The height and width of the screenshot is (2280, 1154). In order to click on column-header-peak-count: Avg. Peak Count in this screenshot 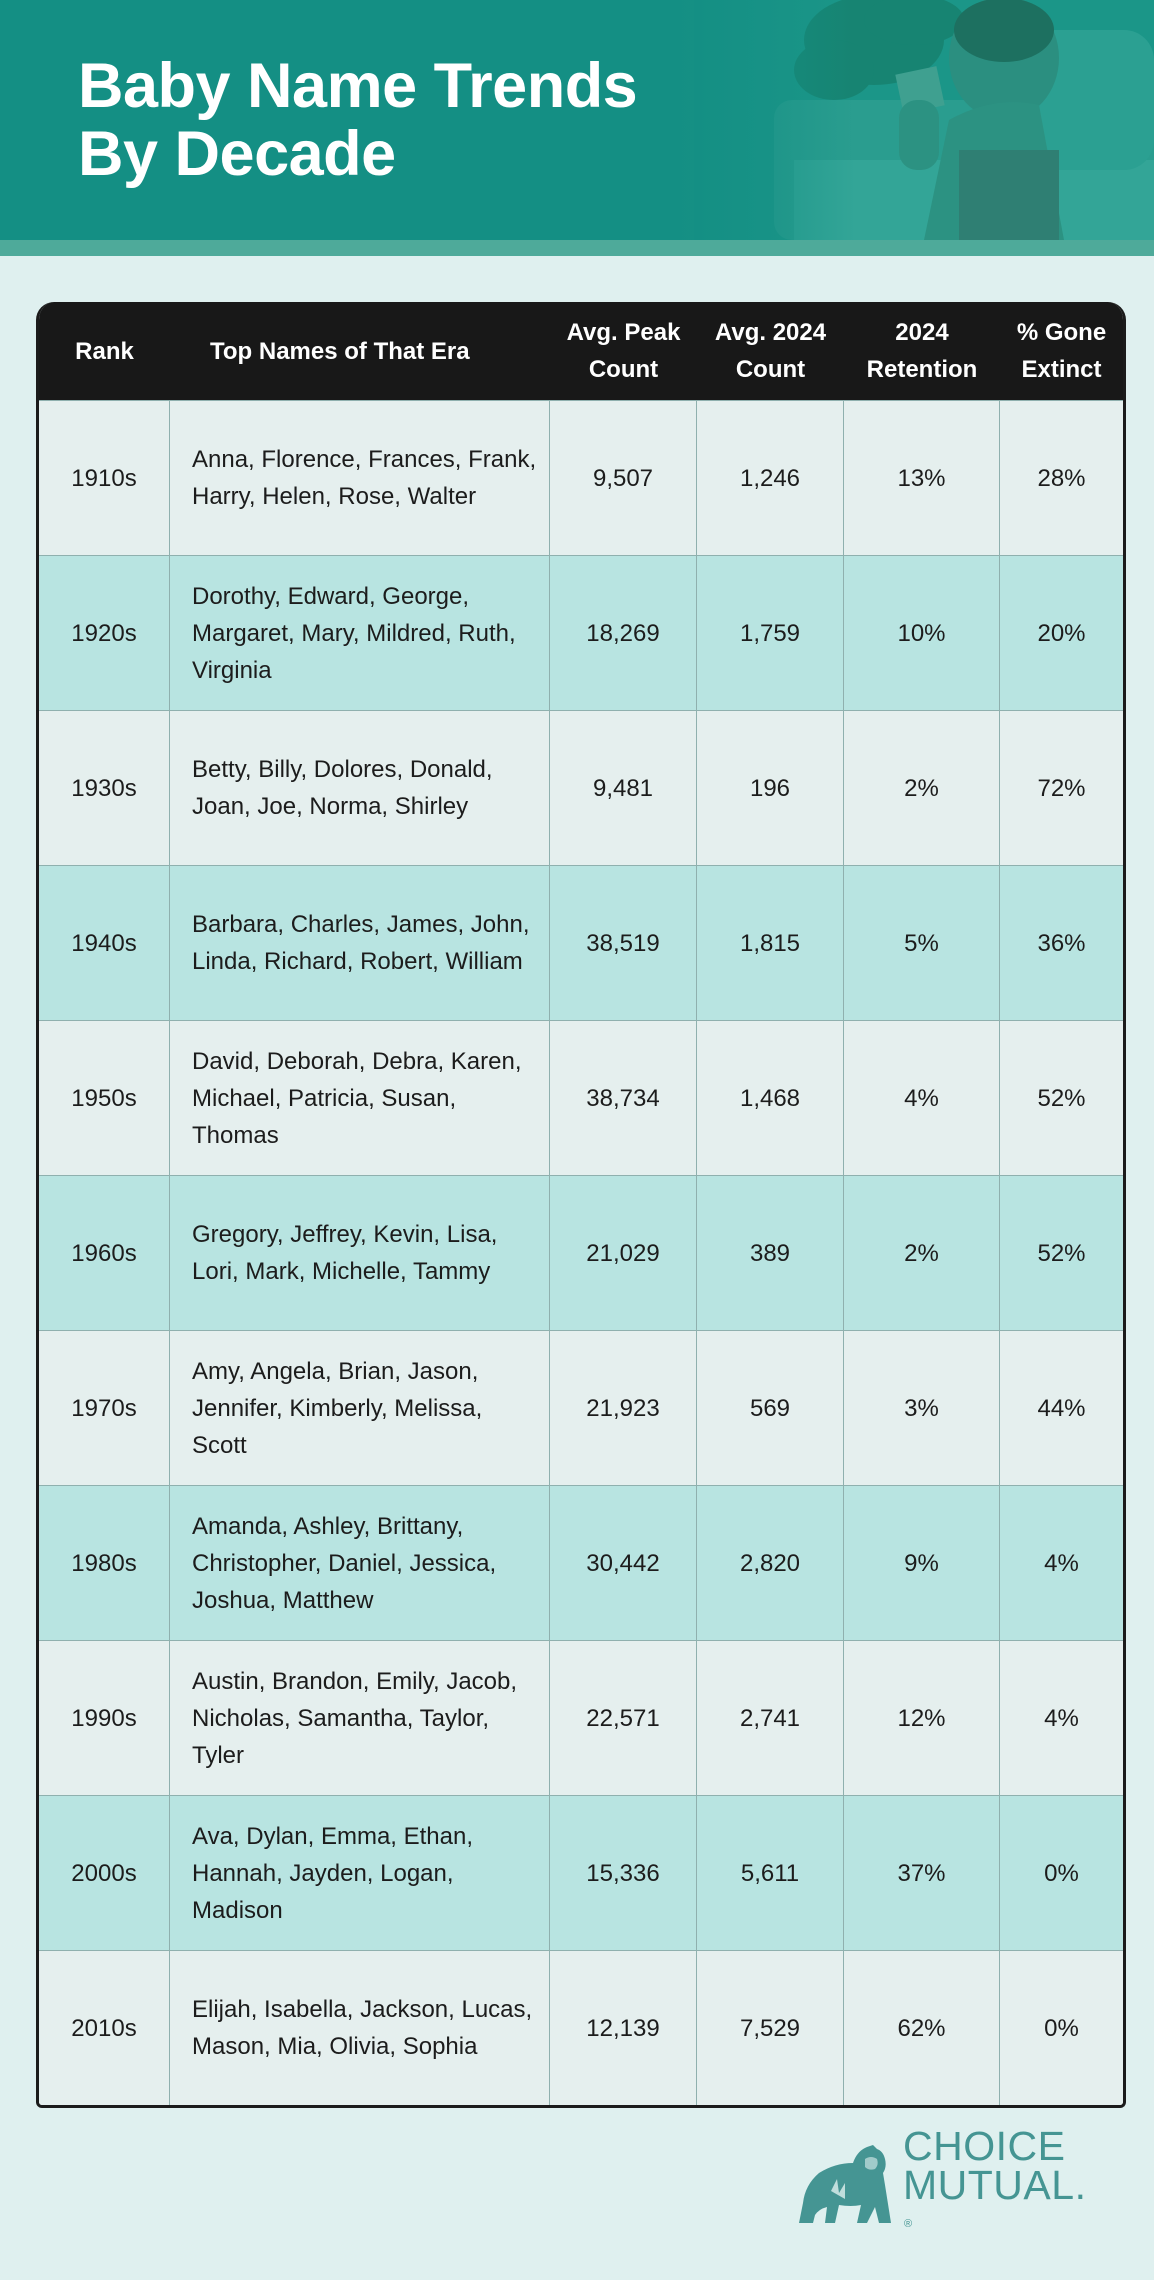, I will do `click(623, 351)`.